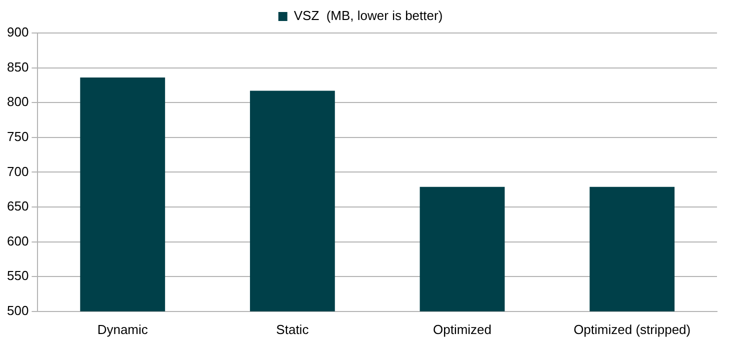  I want to click on y-tick-label: 700, so click(17, 171).